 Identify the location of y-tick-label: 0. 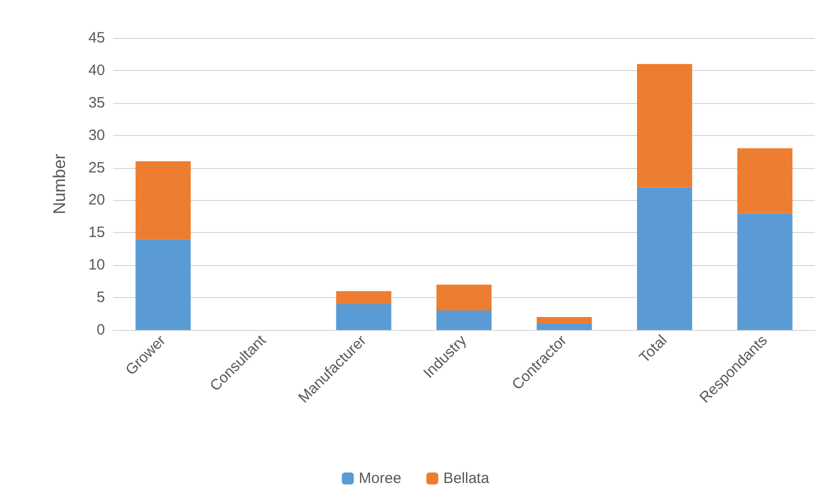
(100, 330).